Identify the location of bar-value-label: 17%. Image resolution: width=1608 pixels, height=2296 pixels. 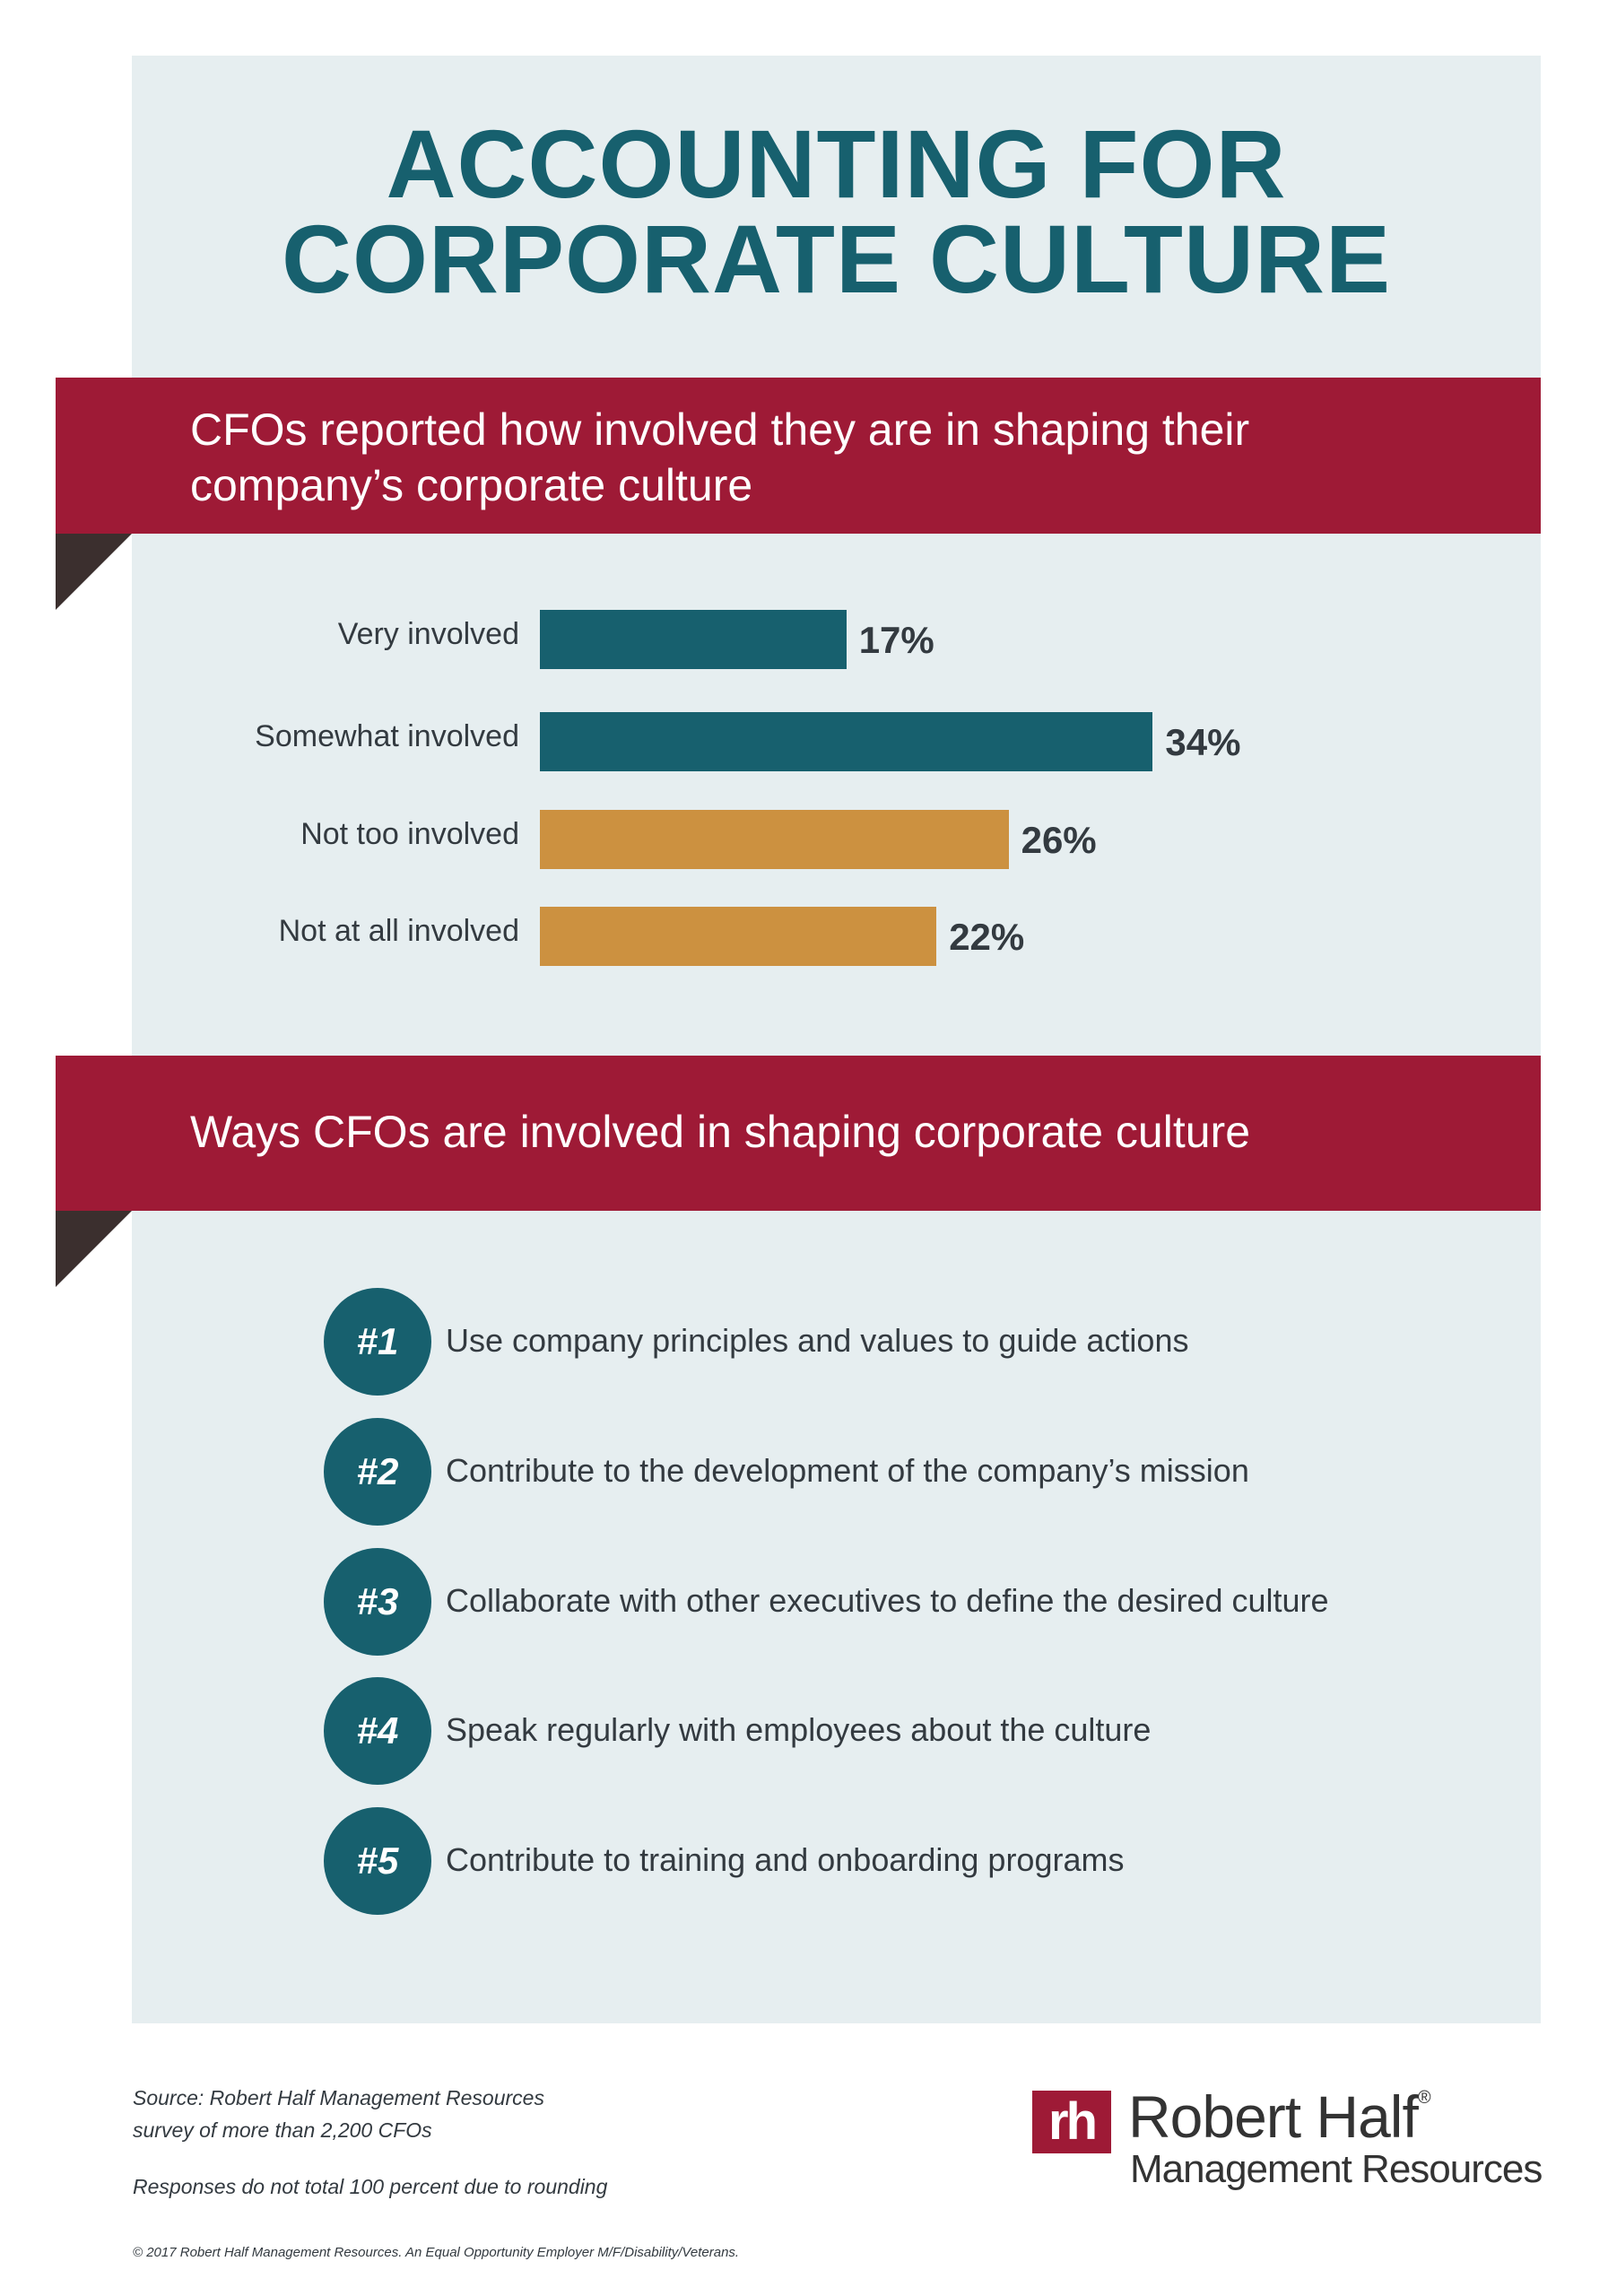
(896, 640).